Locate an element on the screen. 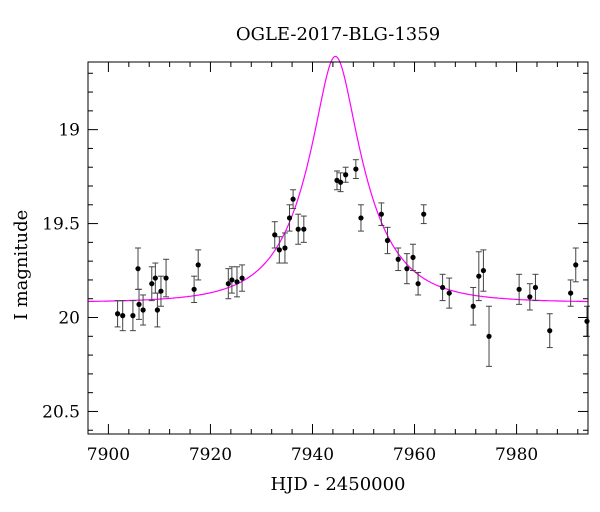 The width and height of the screenshot is (600, 512). x-axis-label: HJD - 2450000 is located at coordinates (337, 484).